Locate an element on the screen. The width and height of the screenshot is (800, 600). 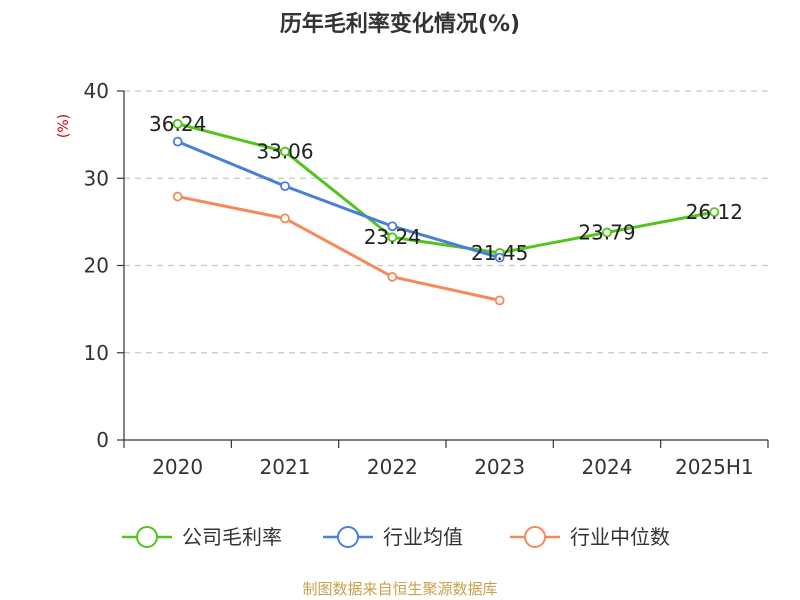
legend-item-0: 公司毛利率 is located at coordinates (202, 537).